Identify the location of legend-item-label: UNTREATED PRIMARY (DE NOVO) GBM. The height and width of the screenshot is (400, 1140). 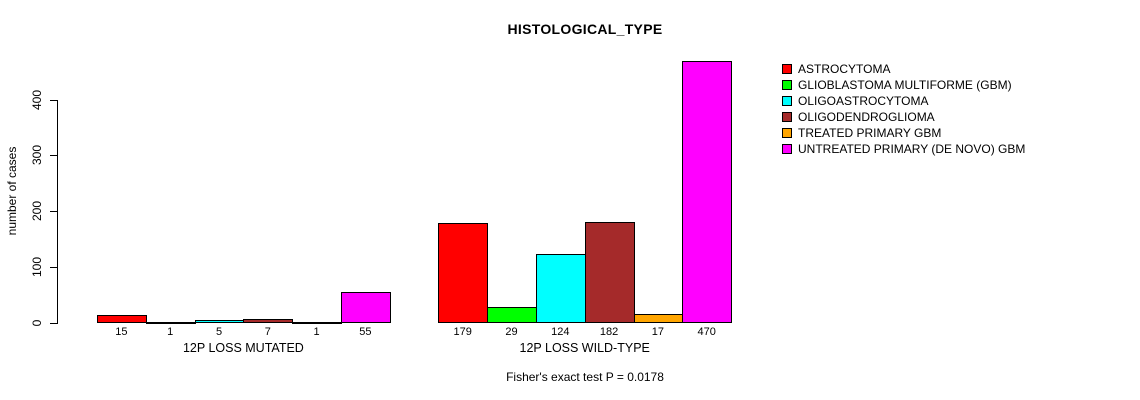
(912, 149).